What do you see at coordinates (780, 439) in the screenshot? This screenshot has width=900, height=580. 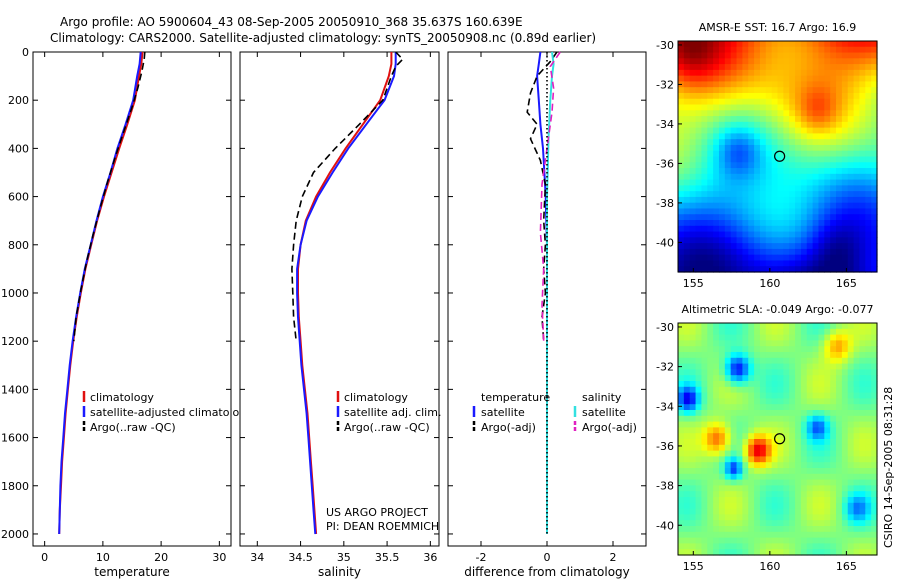 I see `argo-float-marker` at bounding box center [780, 439].